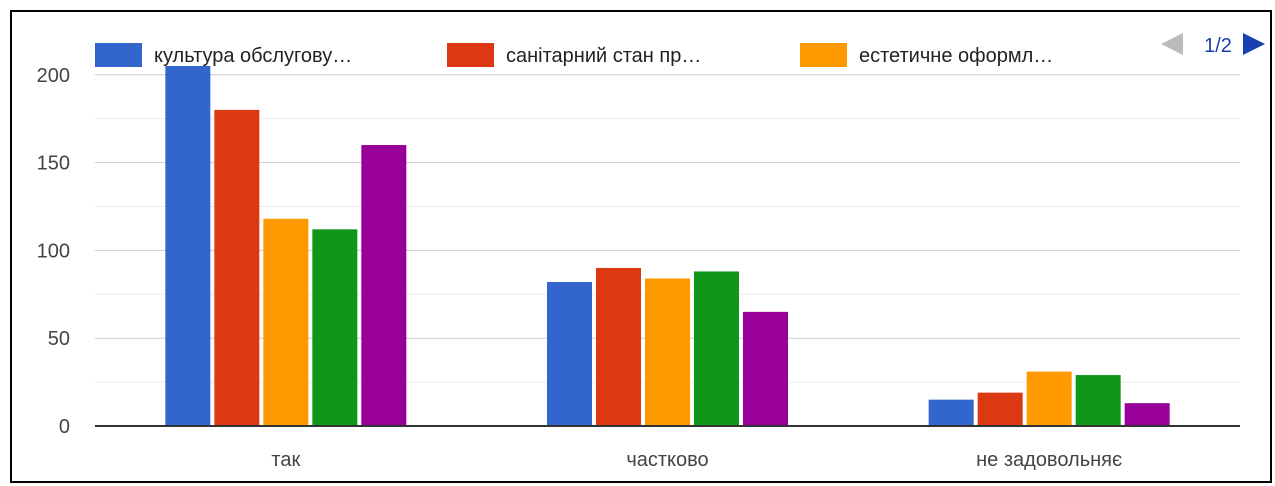  Describe the element at coordinates (53, 164) in the screenshot. I see `y-tick-label: 150` at that location.